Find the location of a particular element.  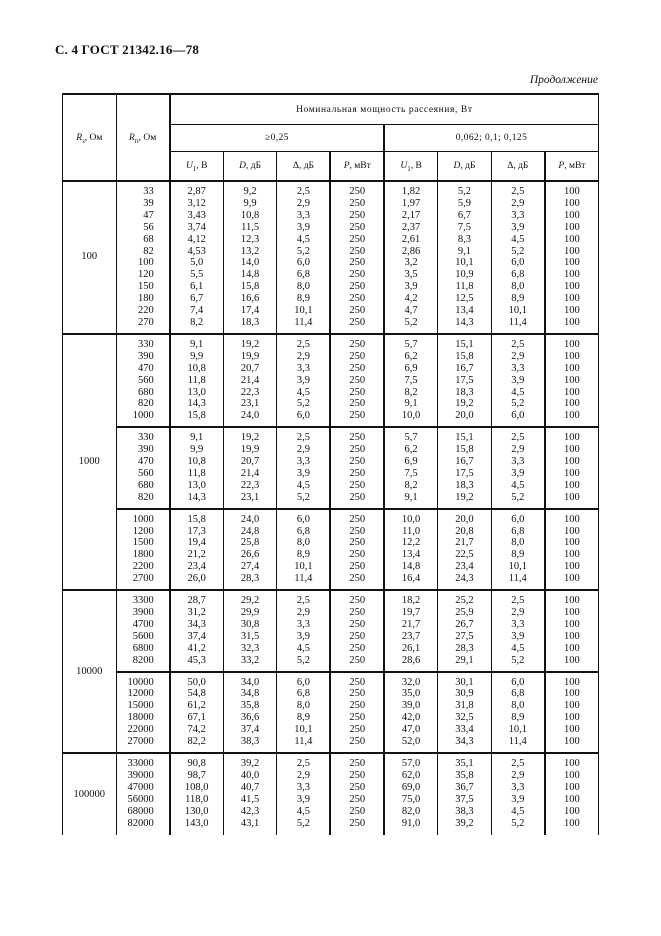

rn-value: 5600 is located at coordinates (142, 636).